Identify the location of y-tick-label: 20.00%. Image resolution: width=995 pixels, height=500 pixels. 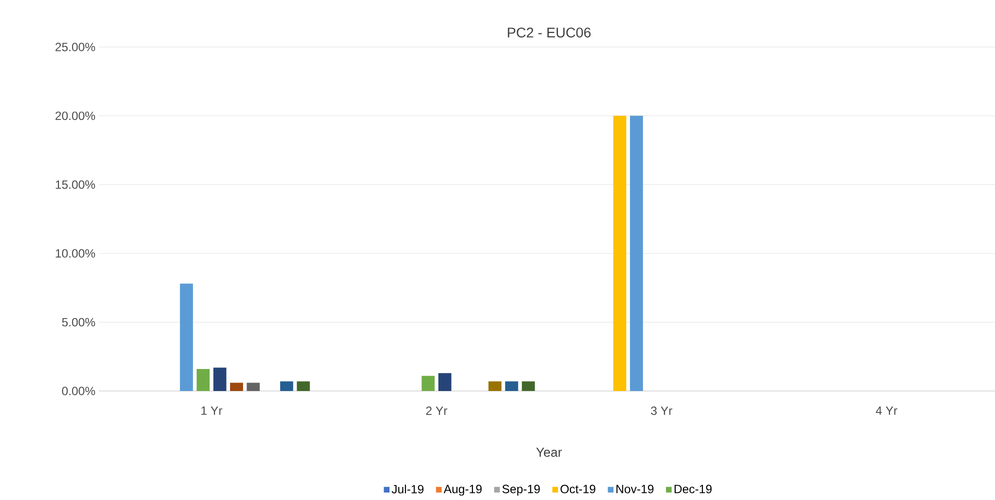
(76, 116).